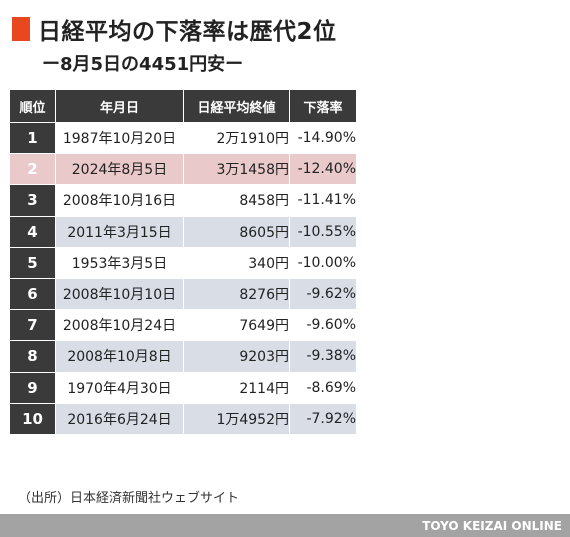 The width and height of the screenshot is (570, 537). Describe the element at coordinates (120, 357) in the screenshot. I see `date-cell: 2008年10月8日` at that location.